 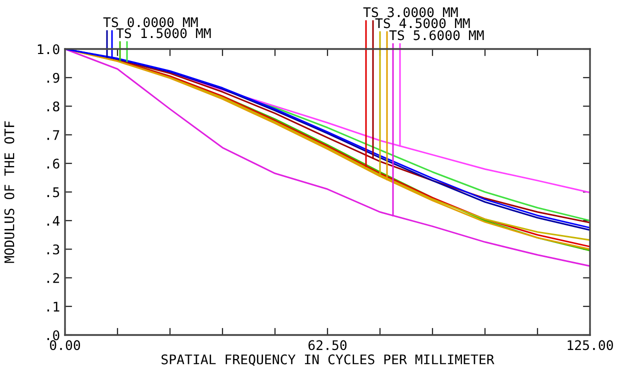 I want to click on x-axis-title: SPATIAL FREQUENCY IN CYCLES PER MILLIMETER, so click(x=328, y=360).